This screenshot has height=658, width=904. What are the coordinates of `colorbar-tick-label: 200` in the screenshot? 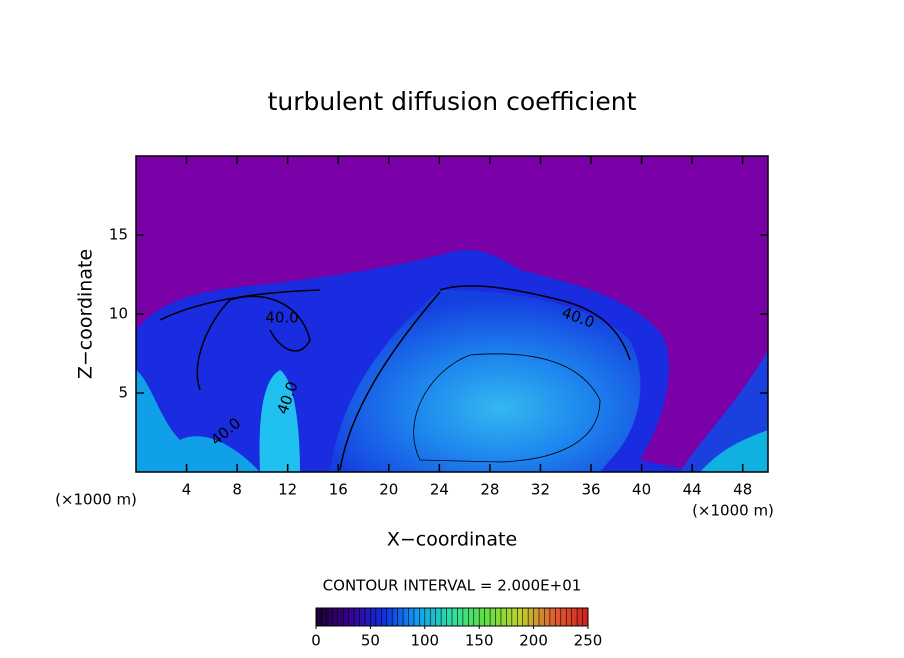 It's located at (533, 641).